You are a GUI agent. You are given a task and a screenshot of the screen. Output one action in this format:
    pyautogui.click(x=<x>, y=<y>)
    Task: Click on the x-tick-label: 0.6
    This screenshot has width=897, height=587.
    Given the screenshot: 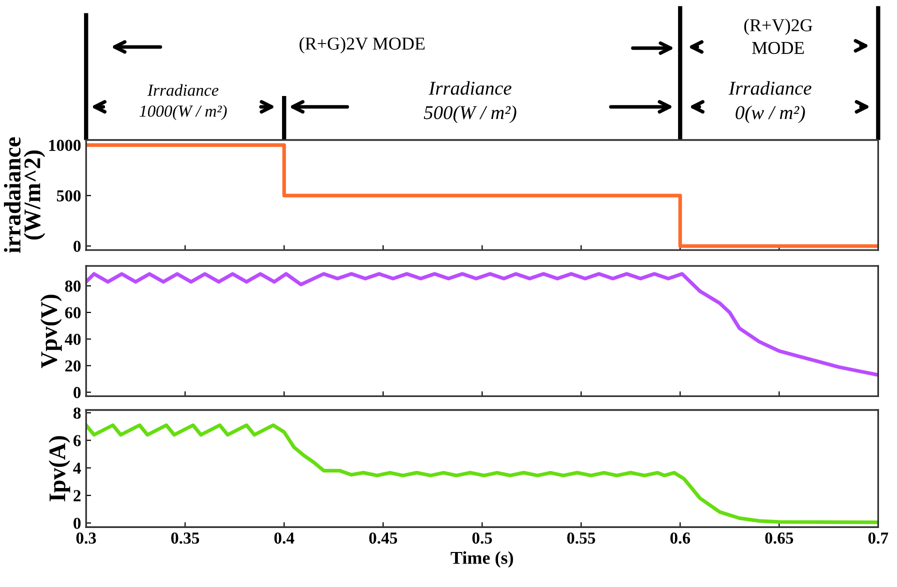 What is the action you would take?
    pyautogui.click(x=680, y=538)
    